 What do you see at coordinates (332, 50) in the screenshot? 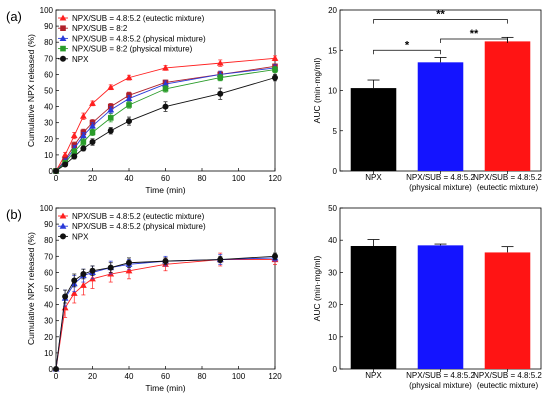
I see `y-tick-label: 15` at bounding box center [332, 50].